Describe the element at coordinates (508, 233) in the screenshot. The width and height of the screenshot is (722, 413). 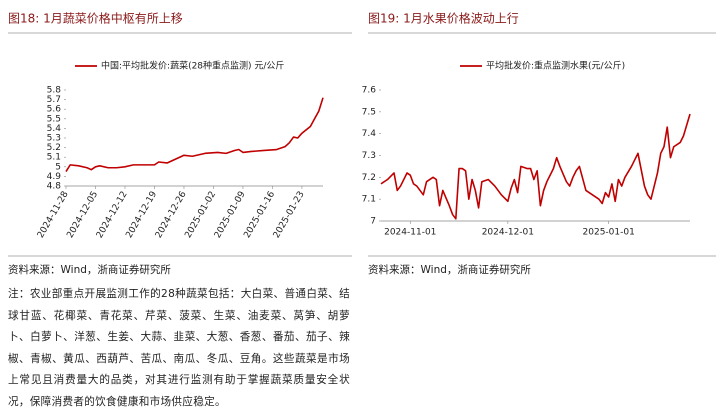
I see `x-tick-label: 2024-12-01` at that location.